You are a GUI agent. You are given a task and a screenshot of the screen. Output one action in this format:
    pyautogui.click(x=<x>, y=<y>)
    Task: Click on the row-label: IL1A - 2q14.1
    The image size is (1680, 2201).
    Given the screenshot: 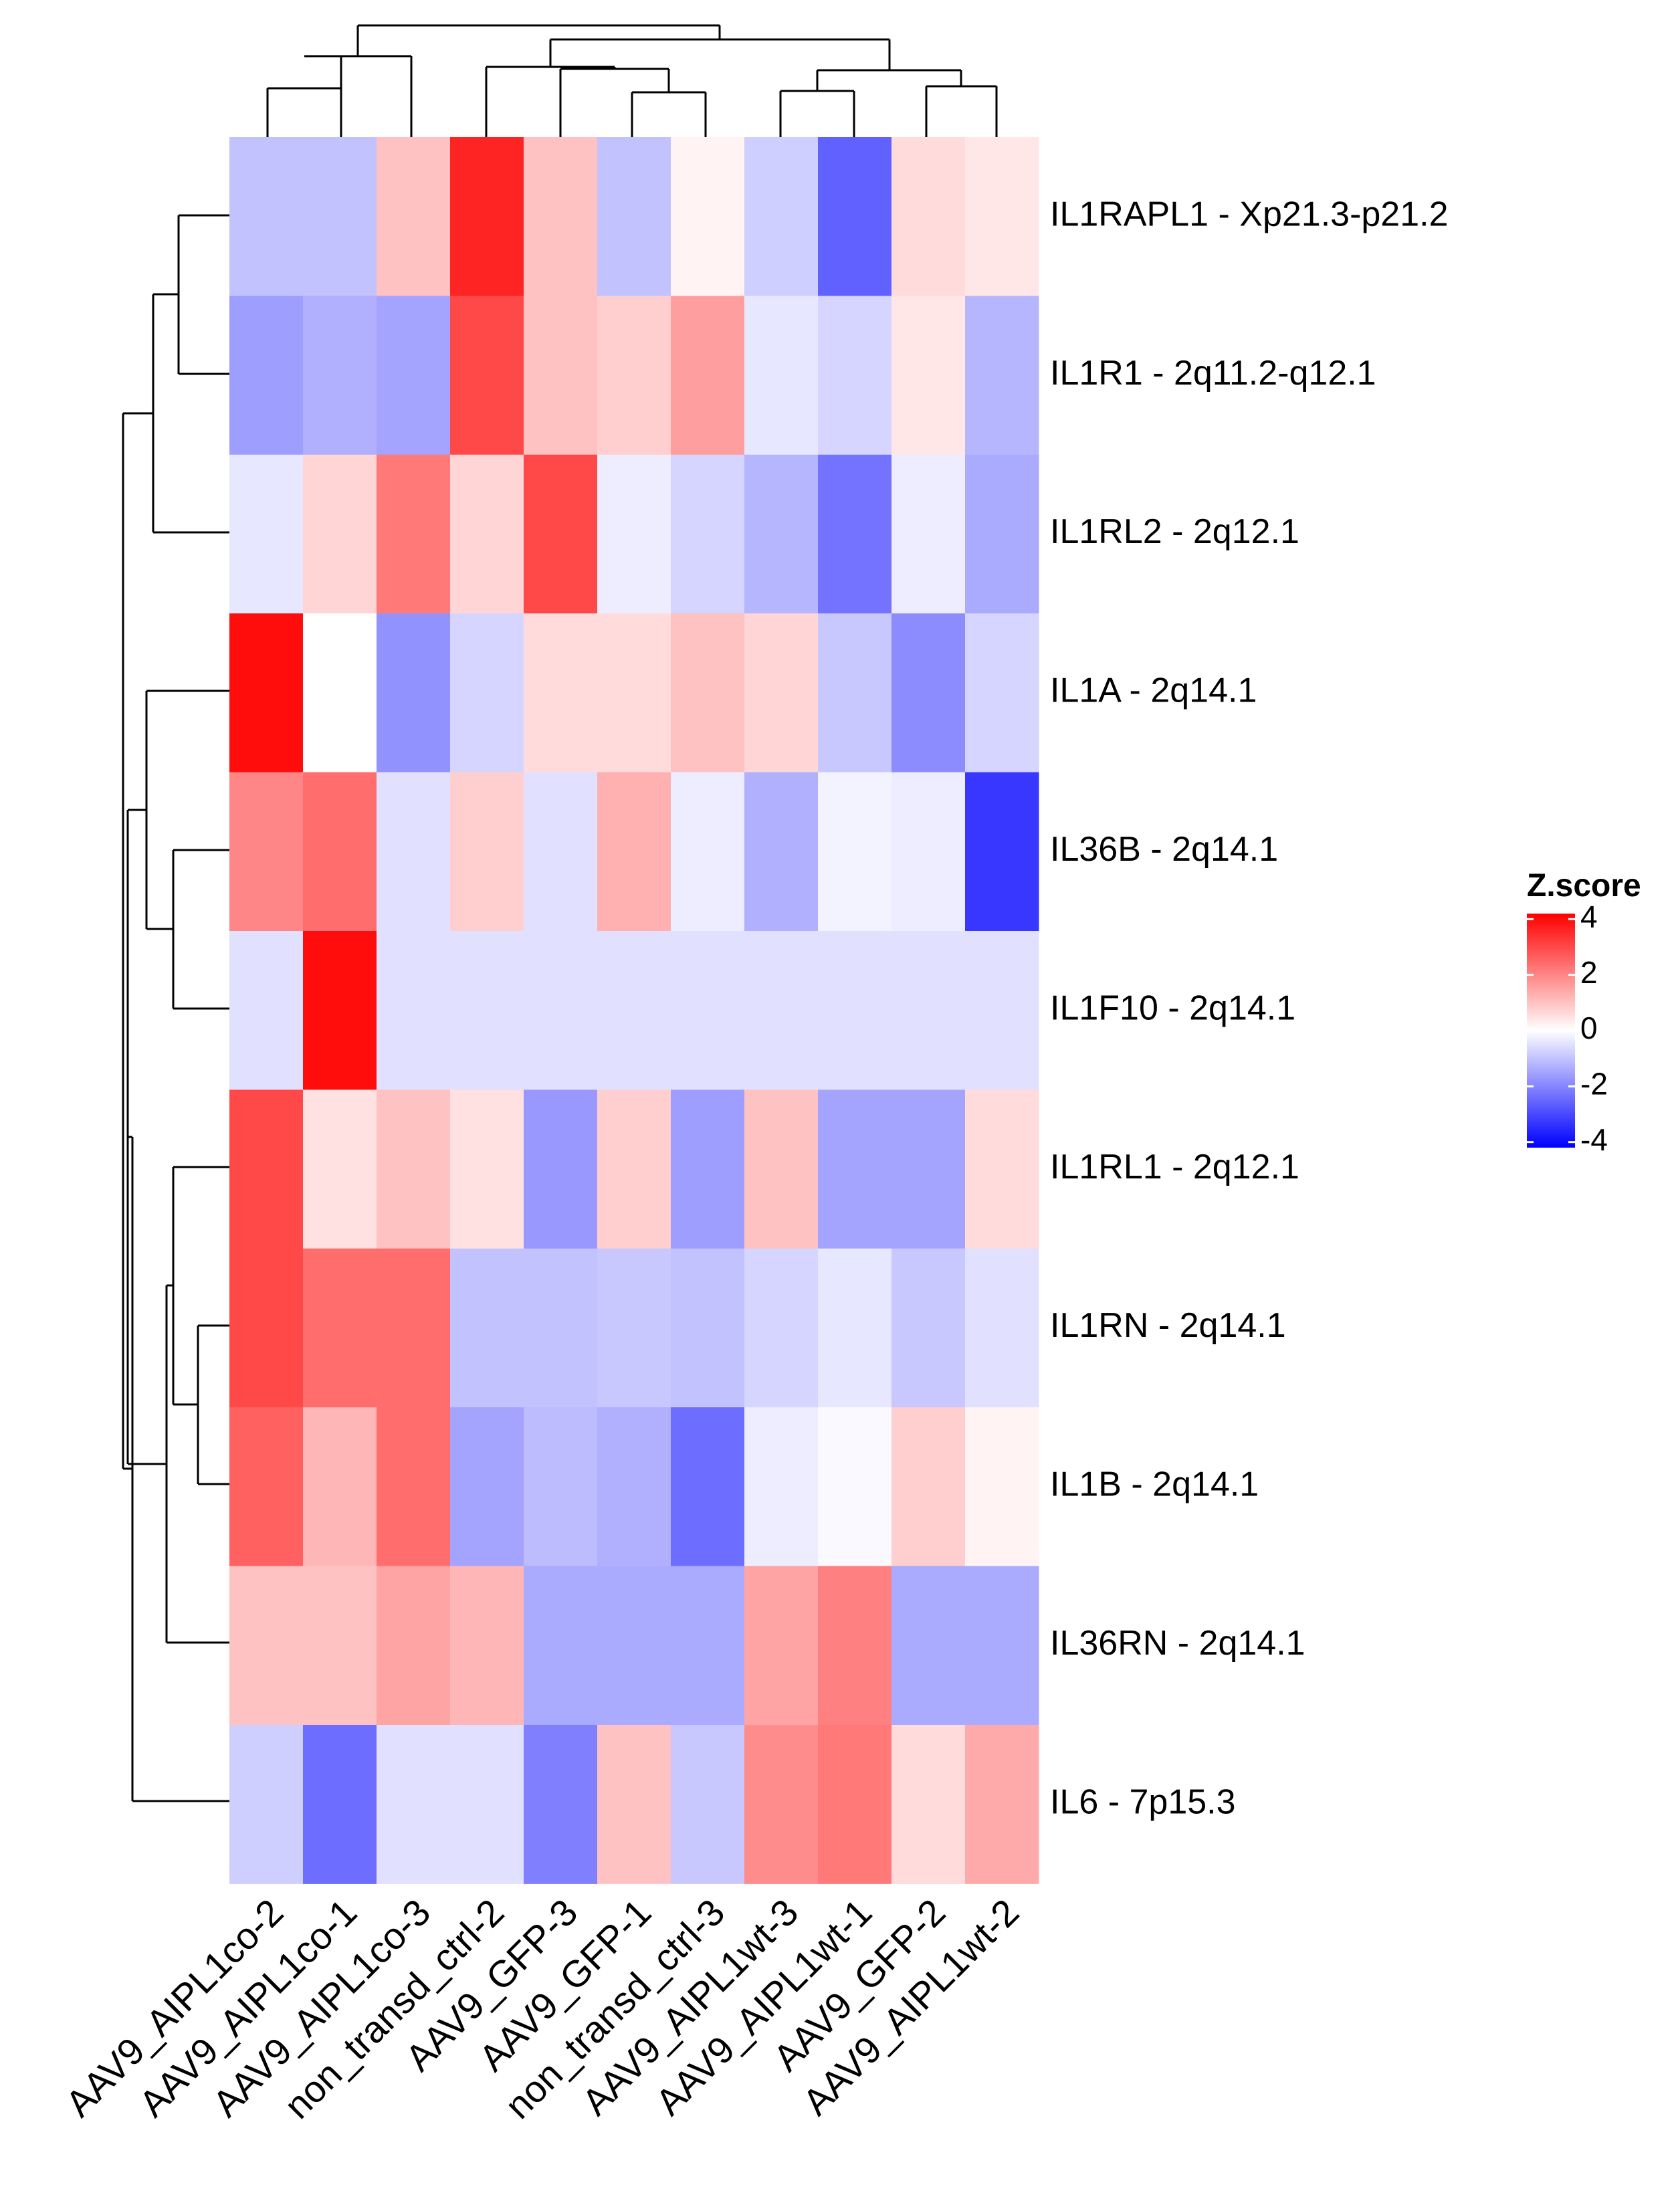 What is the action you would take?
    pyautogui.click(x=1153, y=691)
    